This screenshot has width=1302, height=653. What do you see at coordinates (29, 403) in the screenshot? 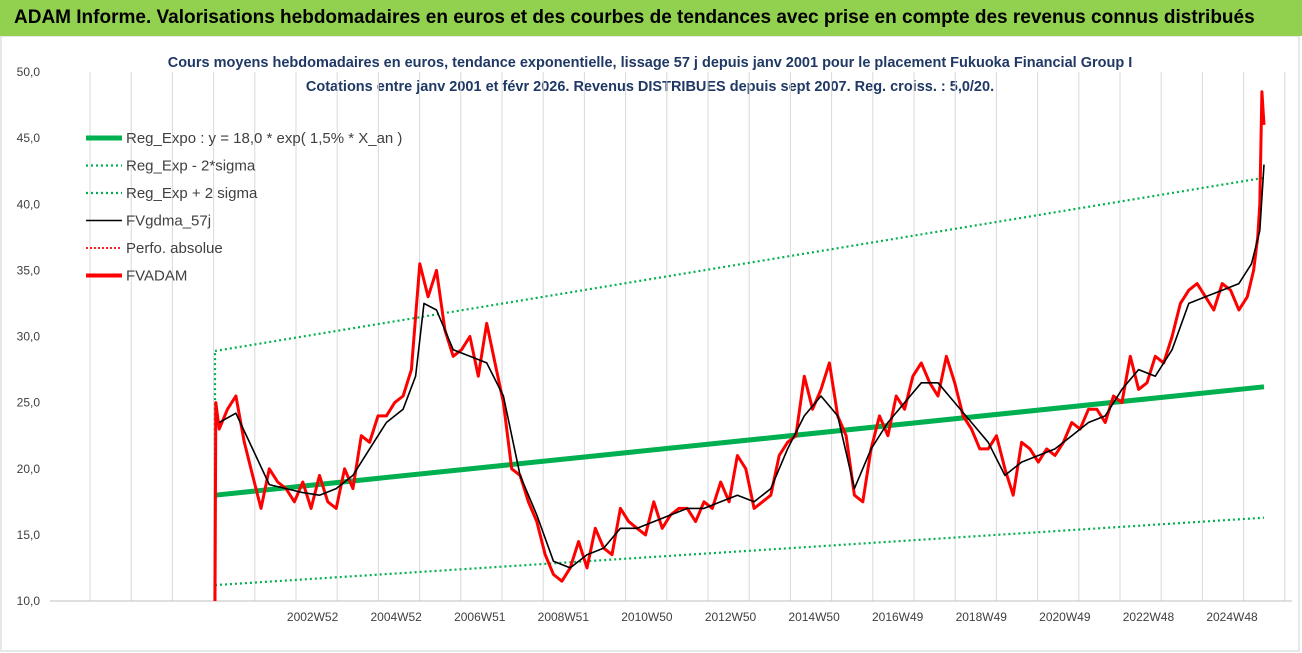
I see `y-tick-label: 25,0` at bounding box center [29, 403].